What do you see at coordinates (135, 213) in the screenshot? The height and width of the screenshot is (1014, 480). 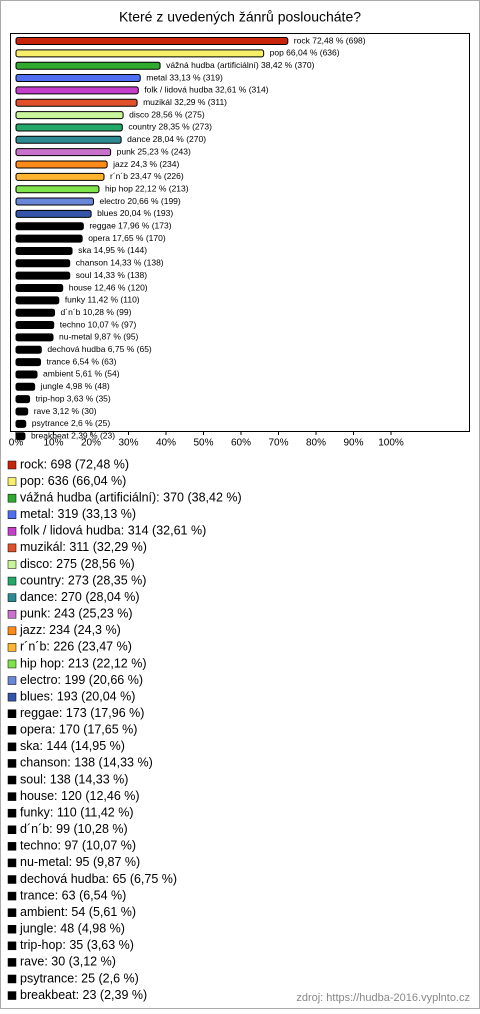 I see `value-label: blues 20,04 % (193)` at bounding box center [135, 213].